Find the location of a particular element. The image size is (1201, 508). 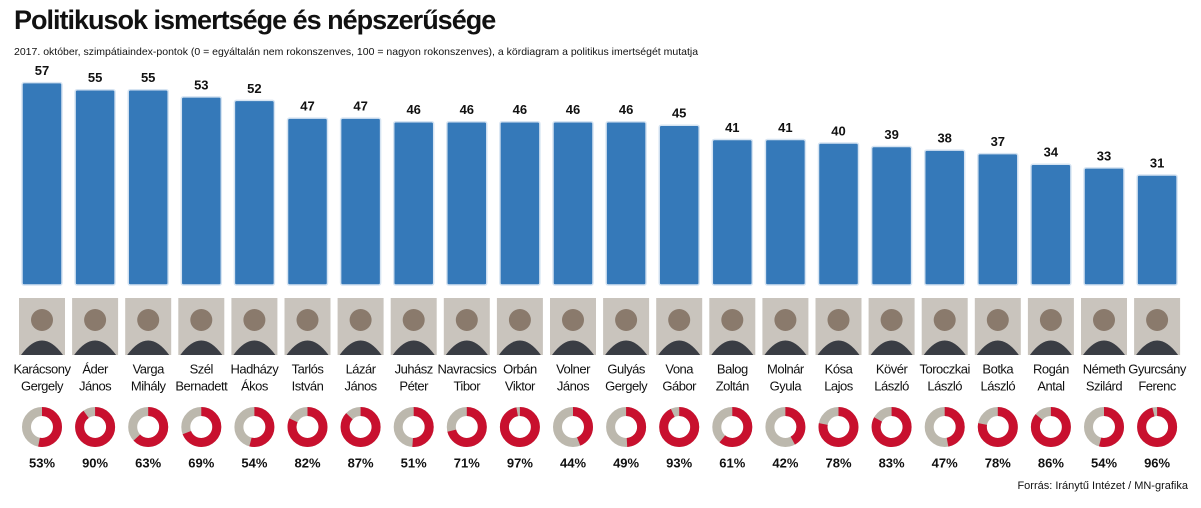

category-label: Tibor is located at coordinates (467, 385).